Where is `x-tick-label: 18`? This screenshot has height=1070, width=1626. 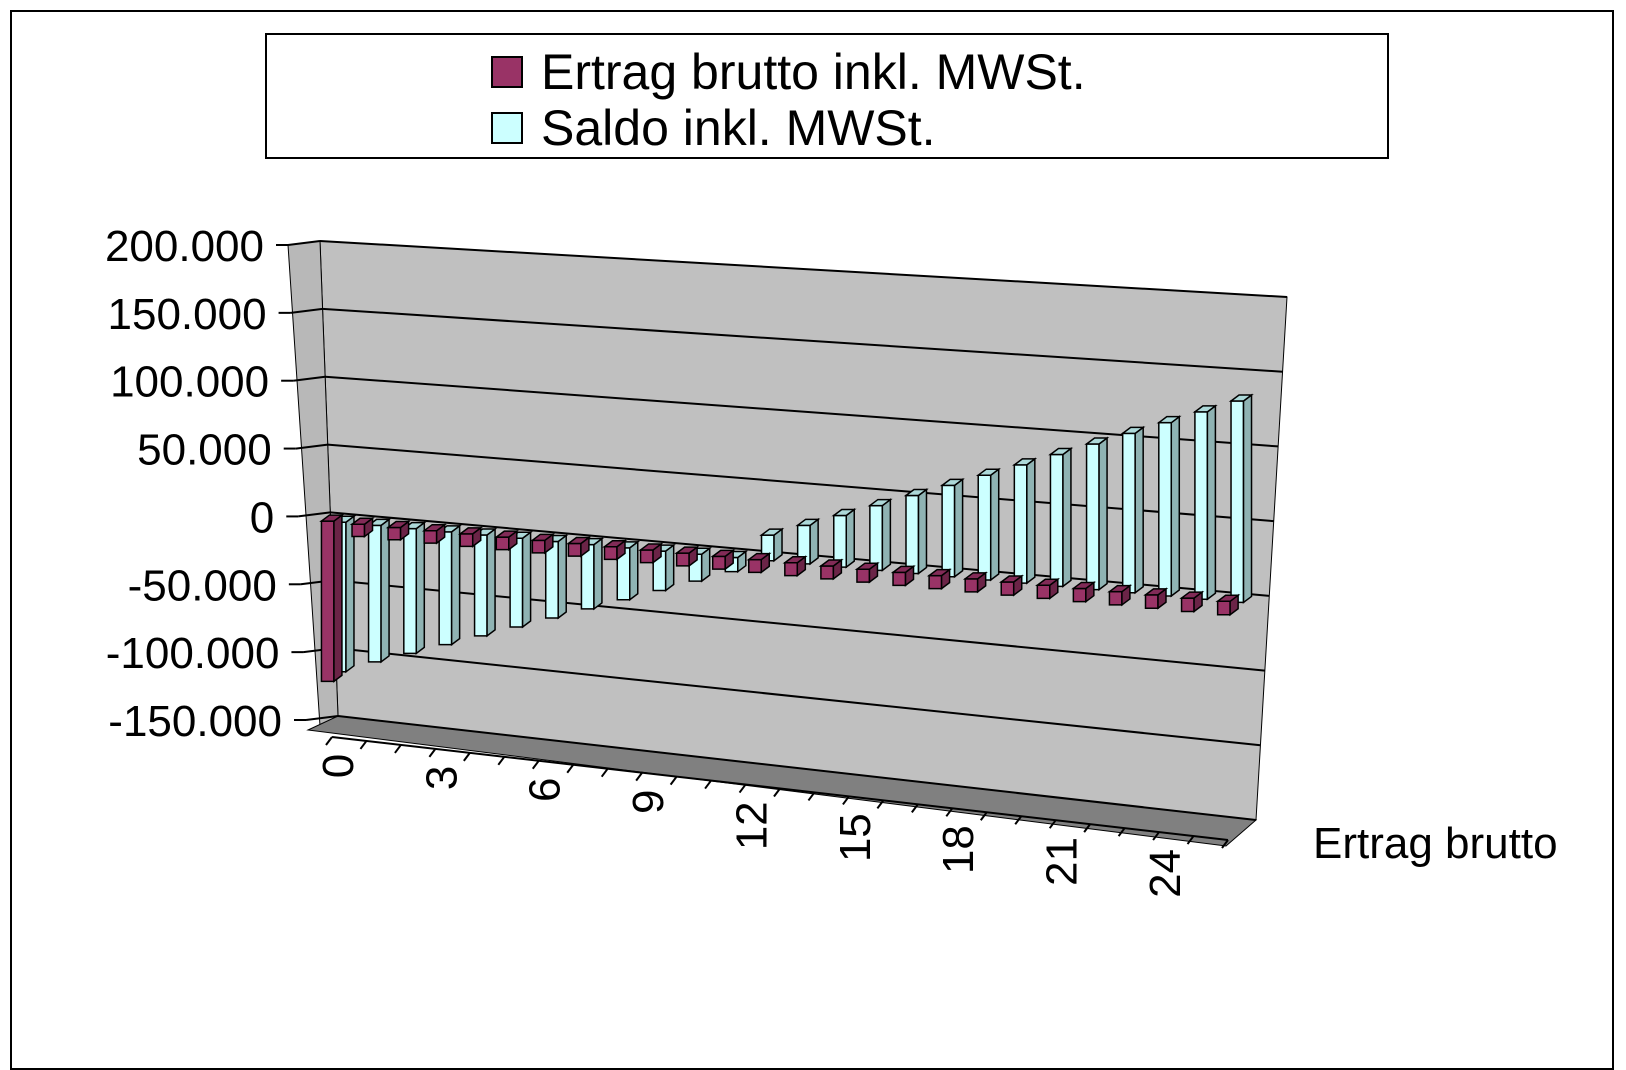
x-tick-label: 18 is located at coordinates (958, 849).